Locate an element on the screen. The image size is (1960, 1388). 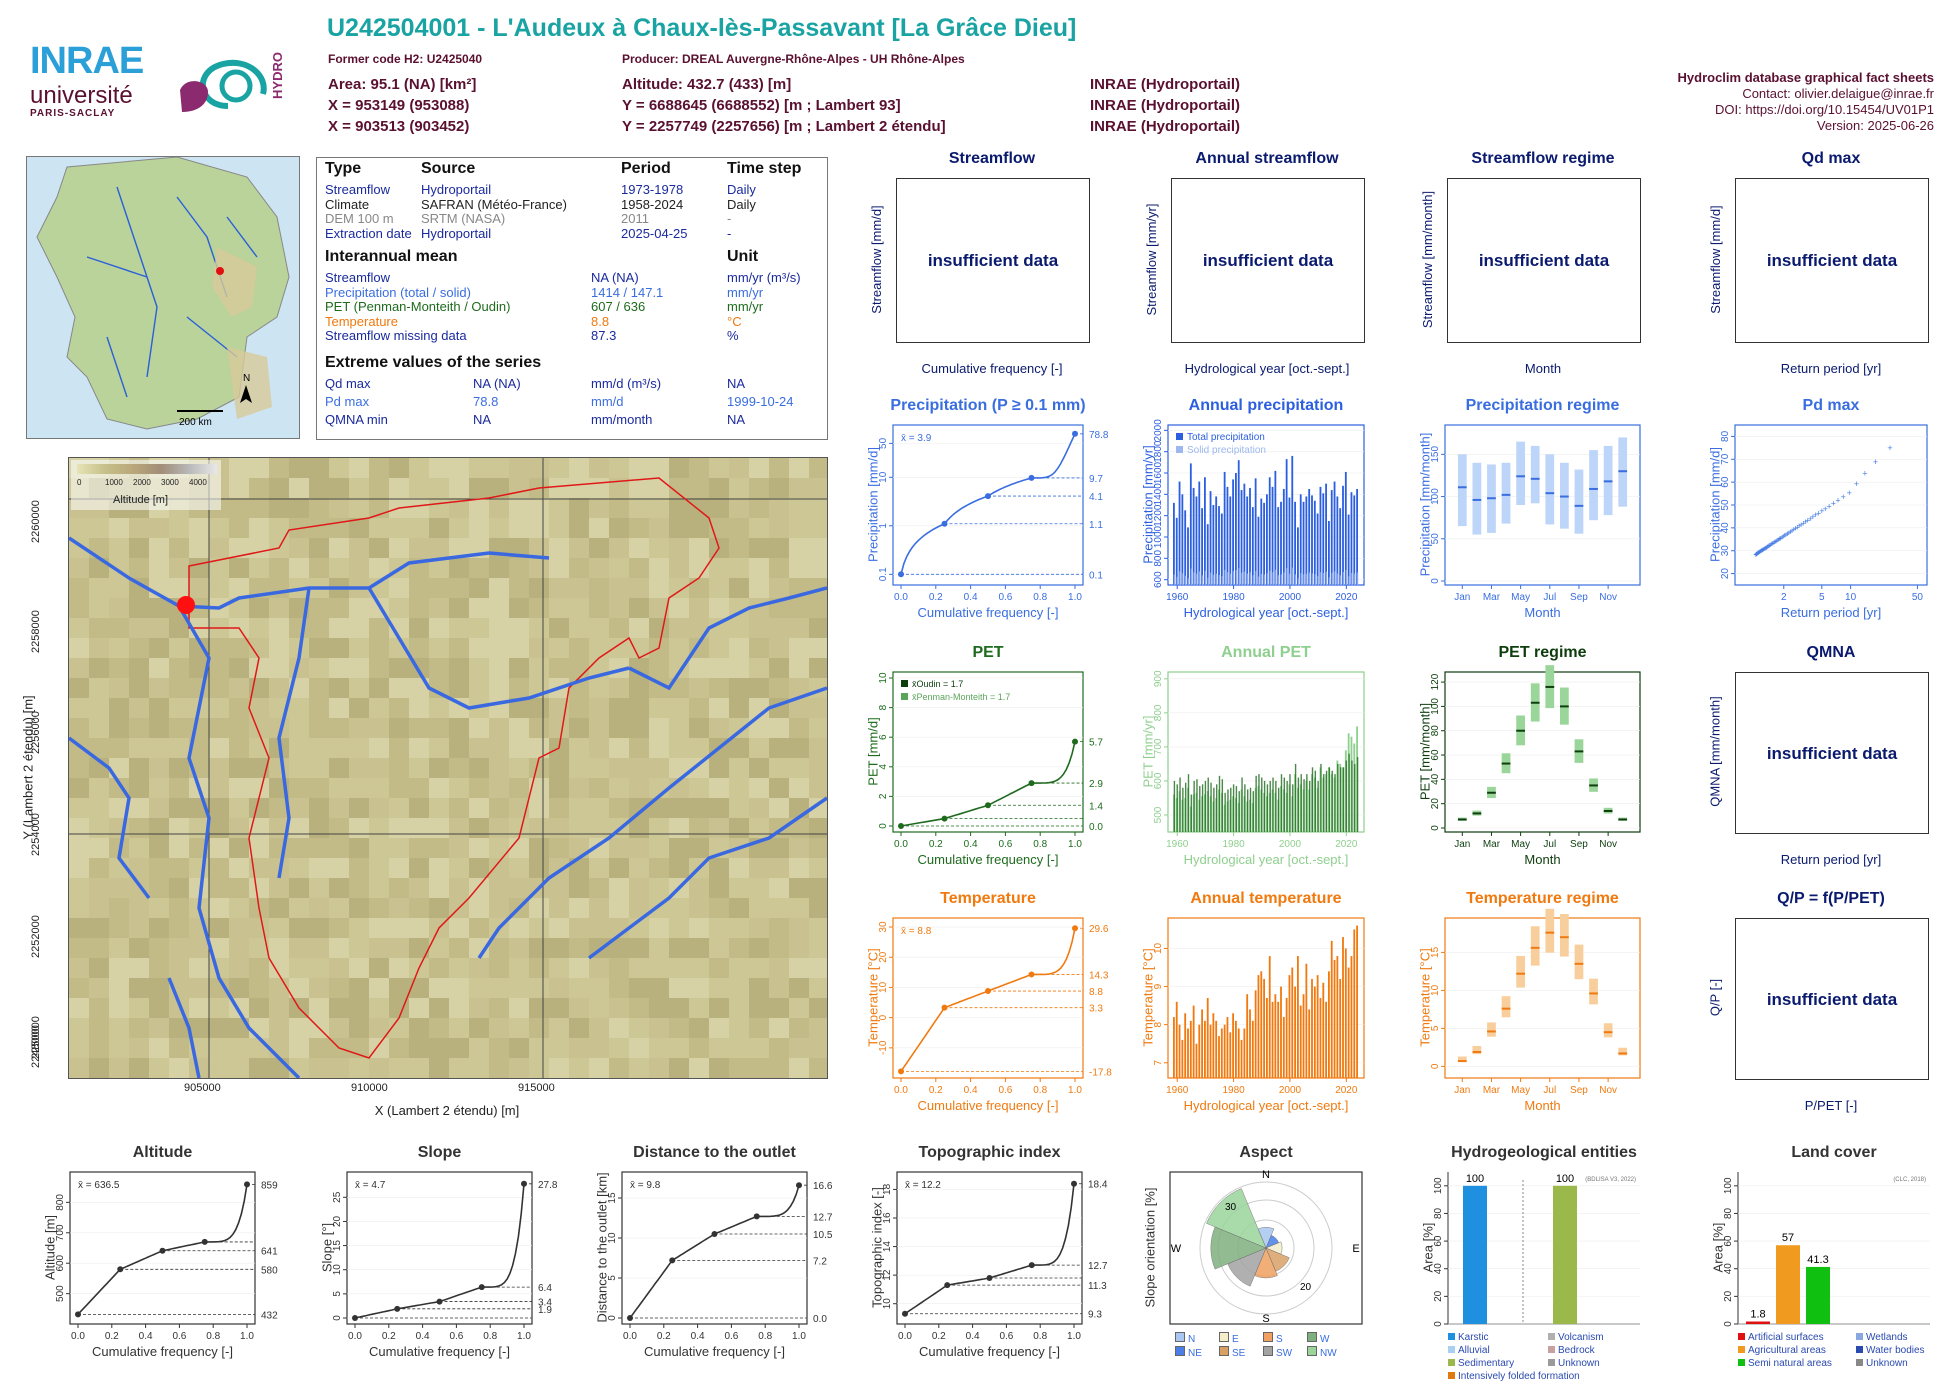
mean-label: x̄ = 3.9 is located at coordinates (916, 438).